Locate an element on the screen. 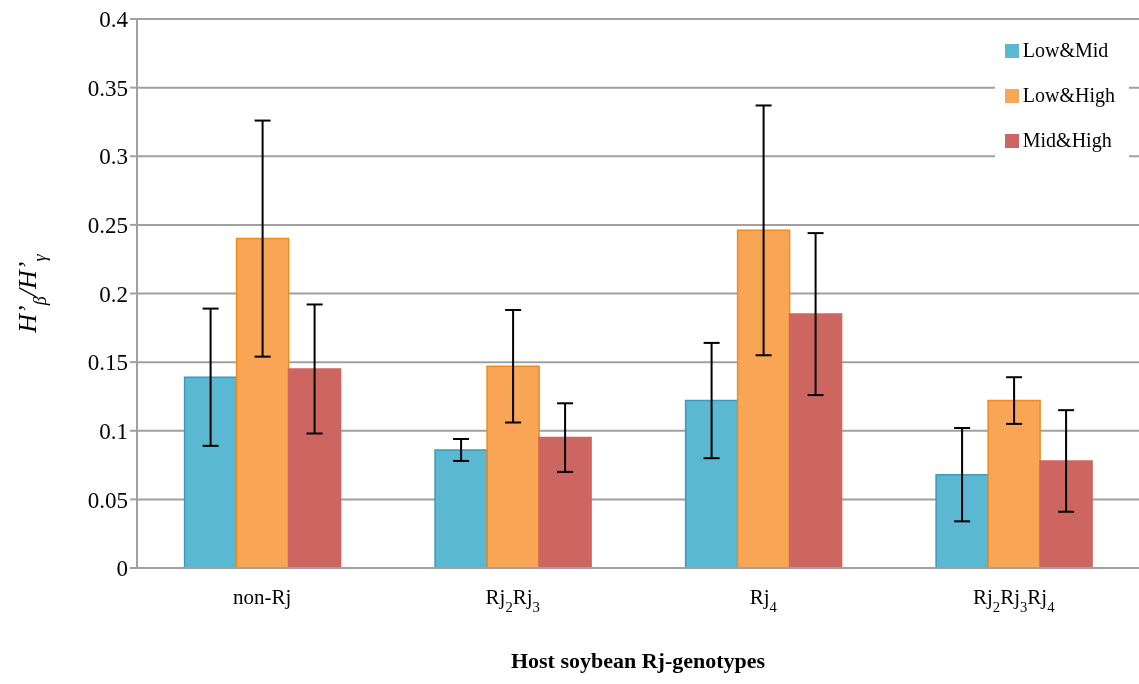  x-axis-title: Host soybean Rj-genotypes is located at coordinates (638, 660).